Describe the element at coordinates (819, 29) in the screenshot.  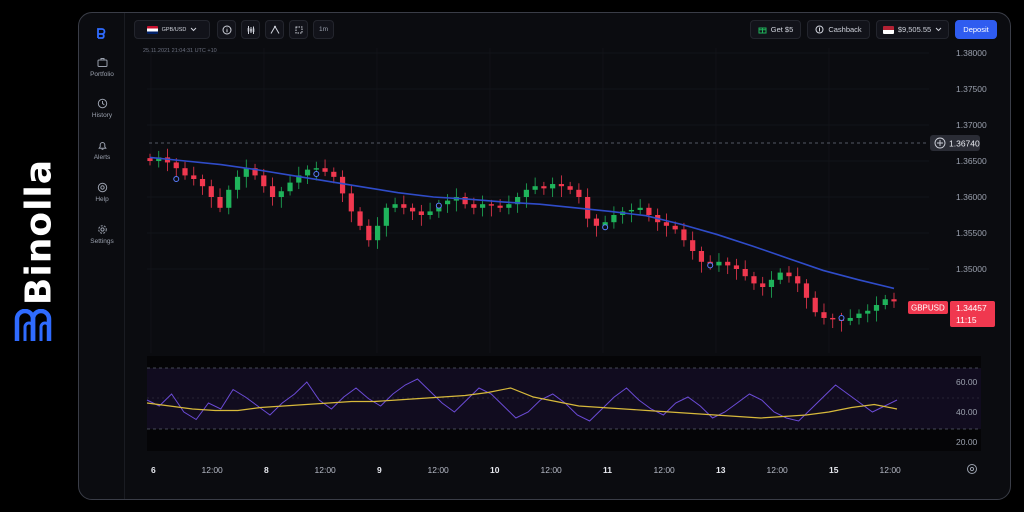
I see `cashback-icon` at that location.